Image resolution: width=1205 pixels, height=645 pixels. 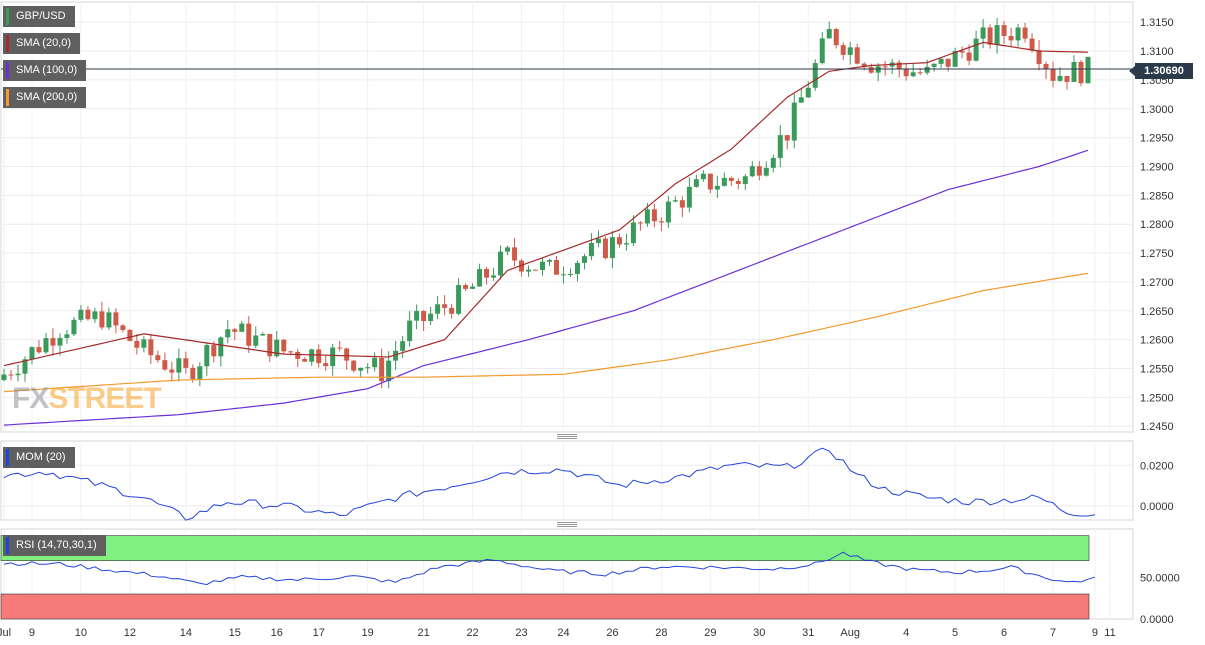 I want to click on legend-mom: MOM (20), so click(x=39, y=457).